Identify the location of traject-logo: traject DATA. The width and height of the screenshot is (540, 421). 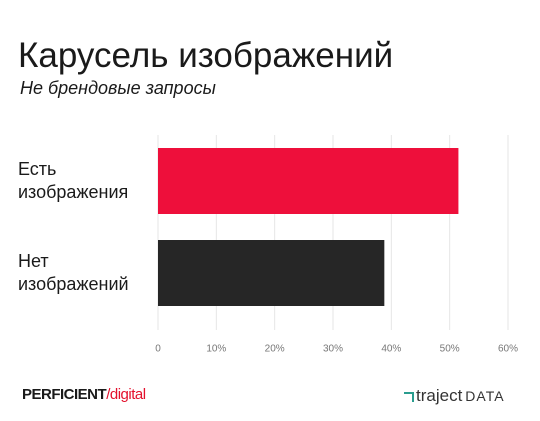
(454, 396).